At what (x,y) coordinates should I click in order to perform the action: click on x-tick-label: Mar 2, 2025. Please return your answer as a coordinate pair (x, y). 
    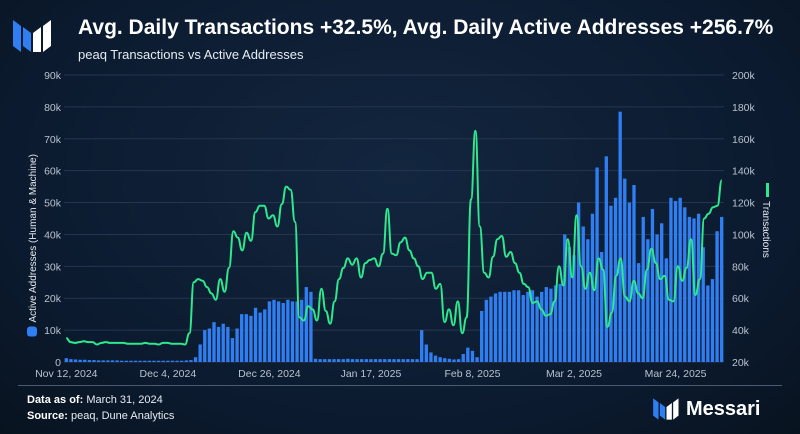
    Looking at the image, I should click on (574, 374).